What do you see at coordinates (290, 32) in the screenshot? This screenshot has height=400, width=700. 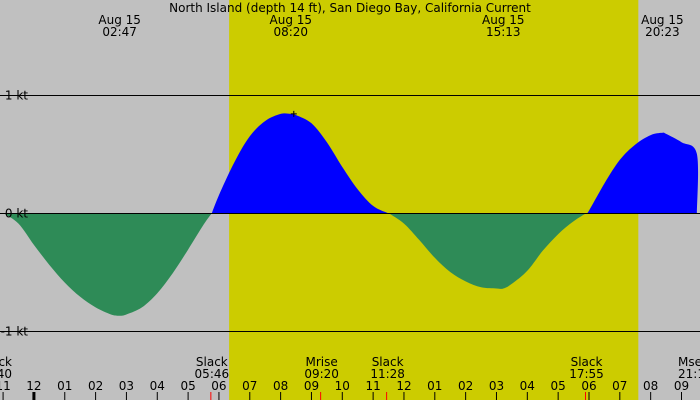 I see `event-time-label: 08:20` at bounding box center [290, 32].